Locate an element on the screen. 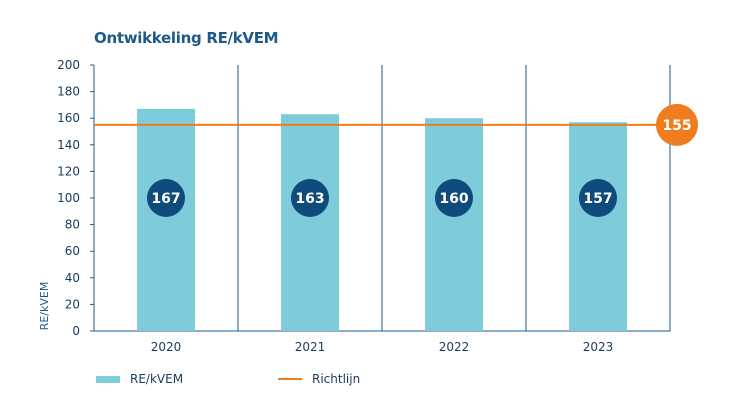  legend-item-bars: RE/kVEM is located at coordinates (139, 379).